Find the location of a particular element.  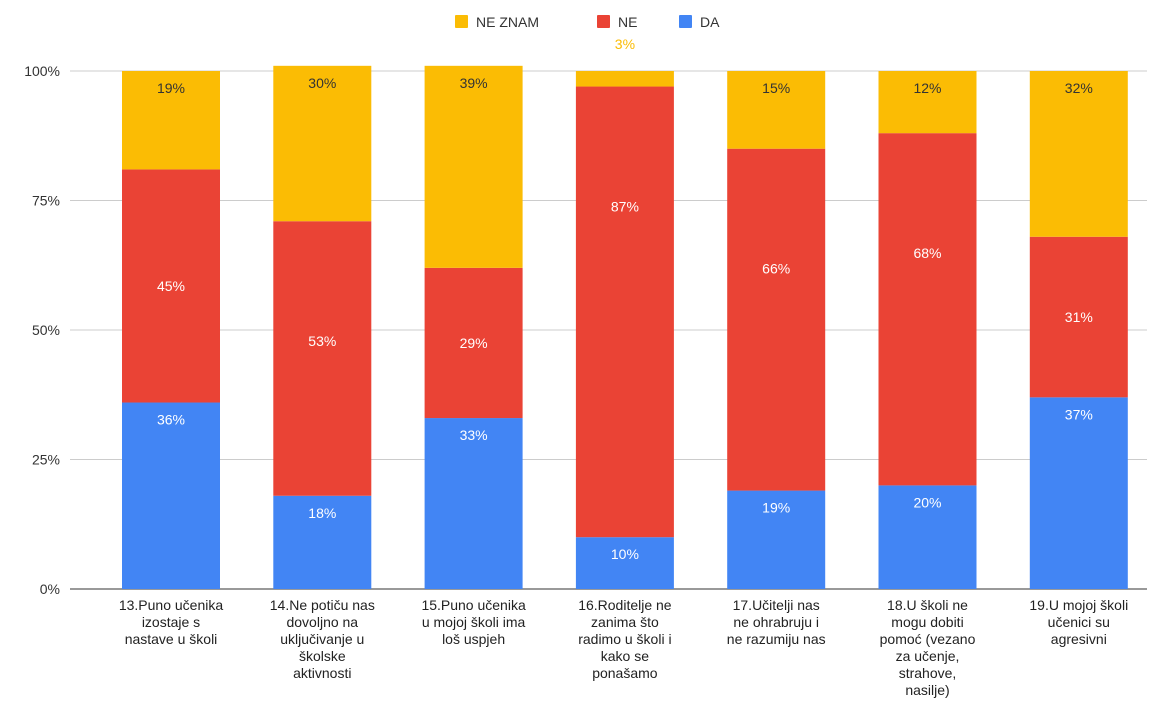

category-label-line: pomoć (vezano is located at coordinates (928, 639).